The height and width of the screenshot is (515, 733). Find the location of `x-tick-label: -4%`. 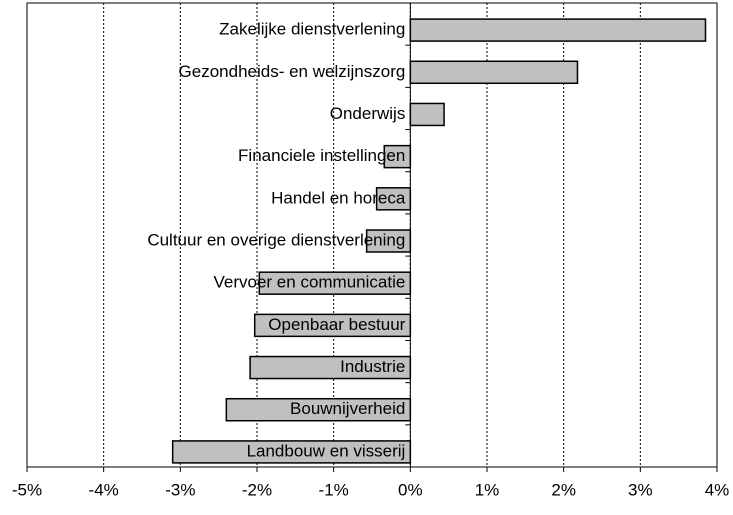

x-tick-label: -4% is located at coordinates (104, 489).